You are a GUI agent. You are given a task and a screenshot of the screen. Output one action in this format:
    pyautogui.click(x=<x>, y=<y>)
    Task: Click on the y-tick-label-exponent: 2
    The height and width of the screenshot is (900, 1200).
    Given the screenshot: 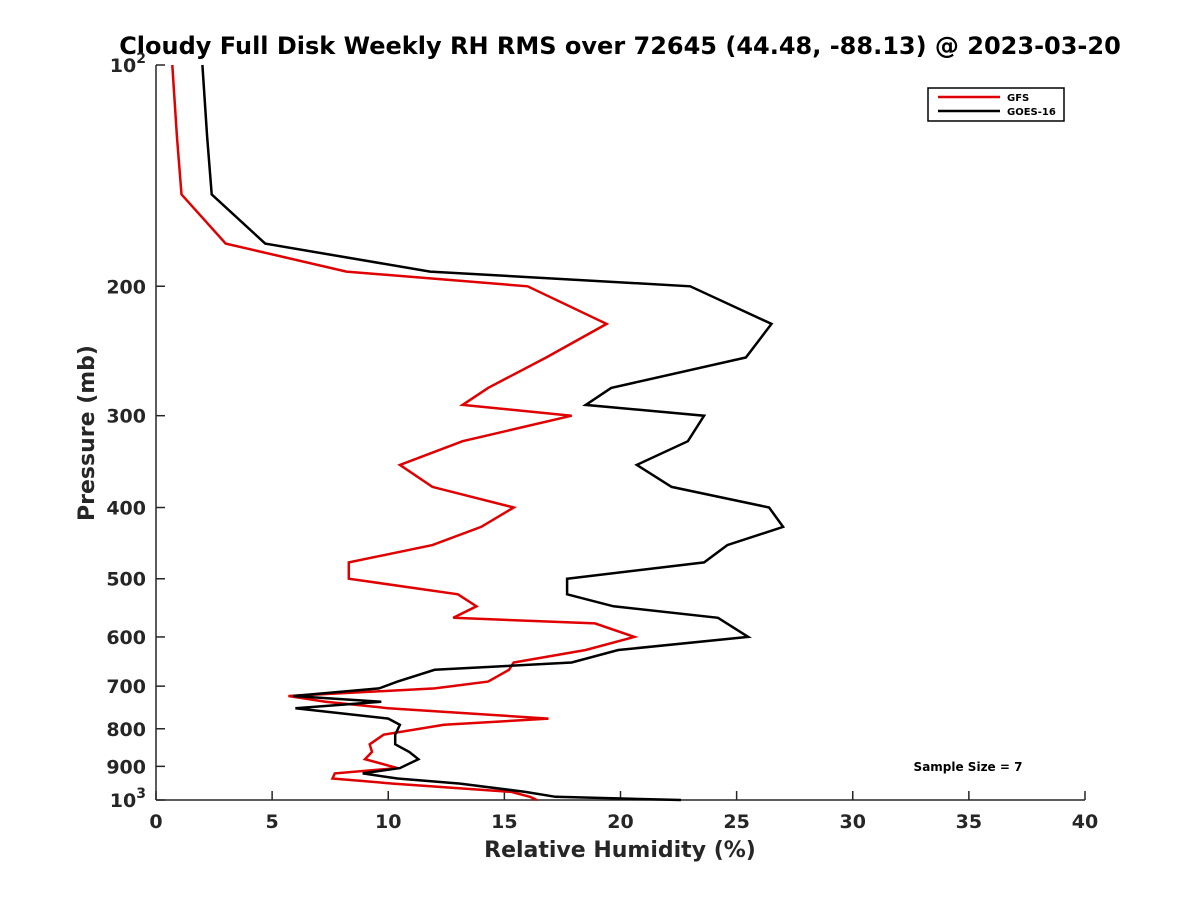 What is the action you would take?
    pyautogui.click(x=141, y=59)
    